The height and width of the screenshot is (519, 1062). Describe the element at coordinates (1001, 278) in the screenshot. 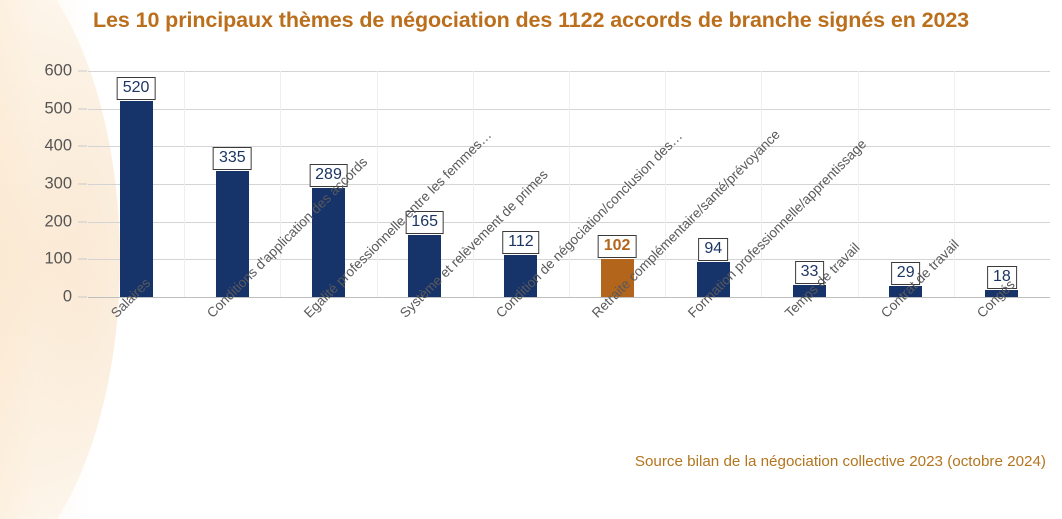

I see `bar-value-label: 18` at that location.